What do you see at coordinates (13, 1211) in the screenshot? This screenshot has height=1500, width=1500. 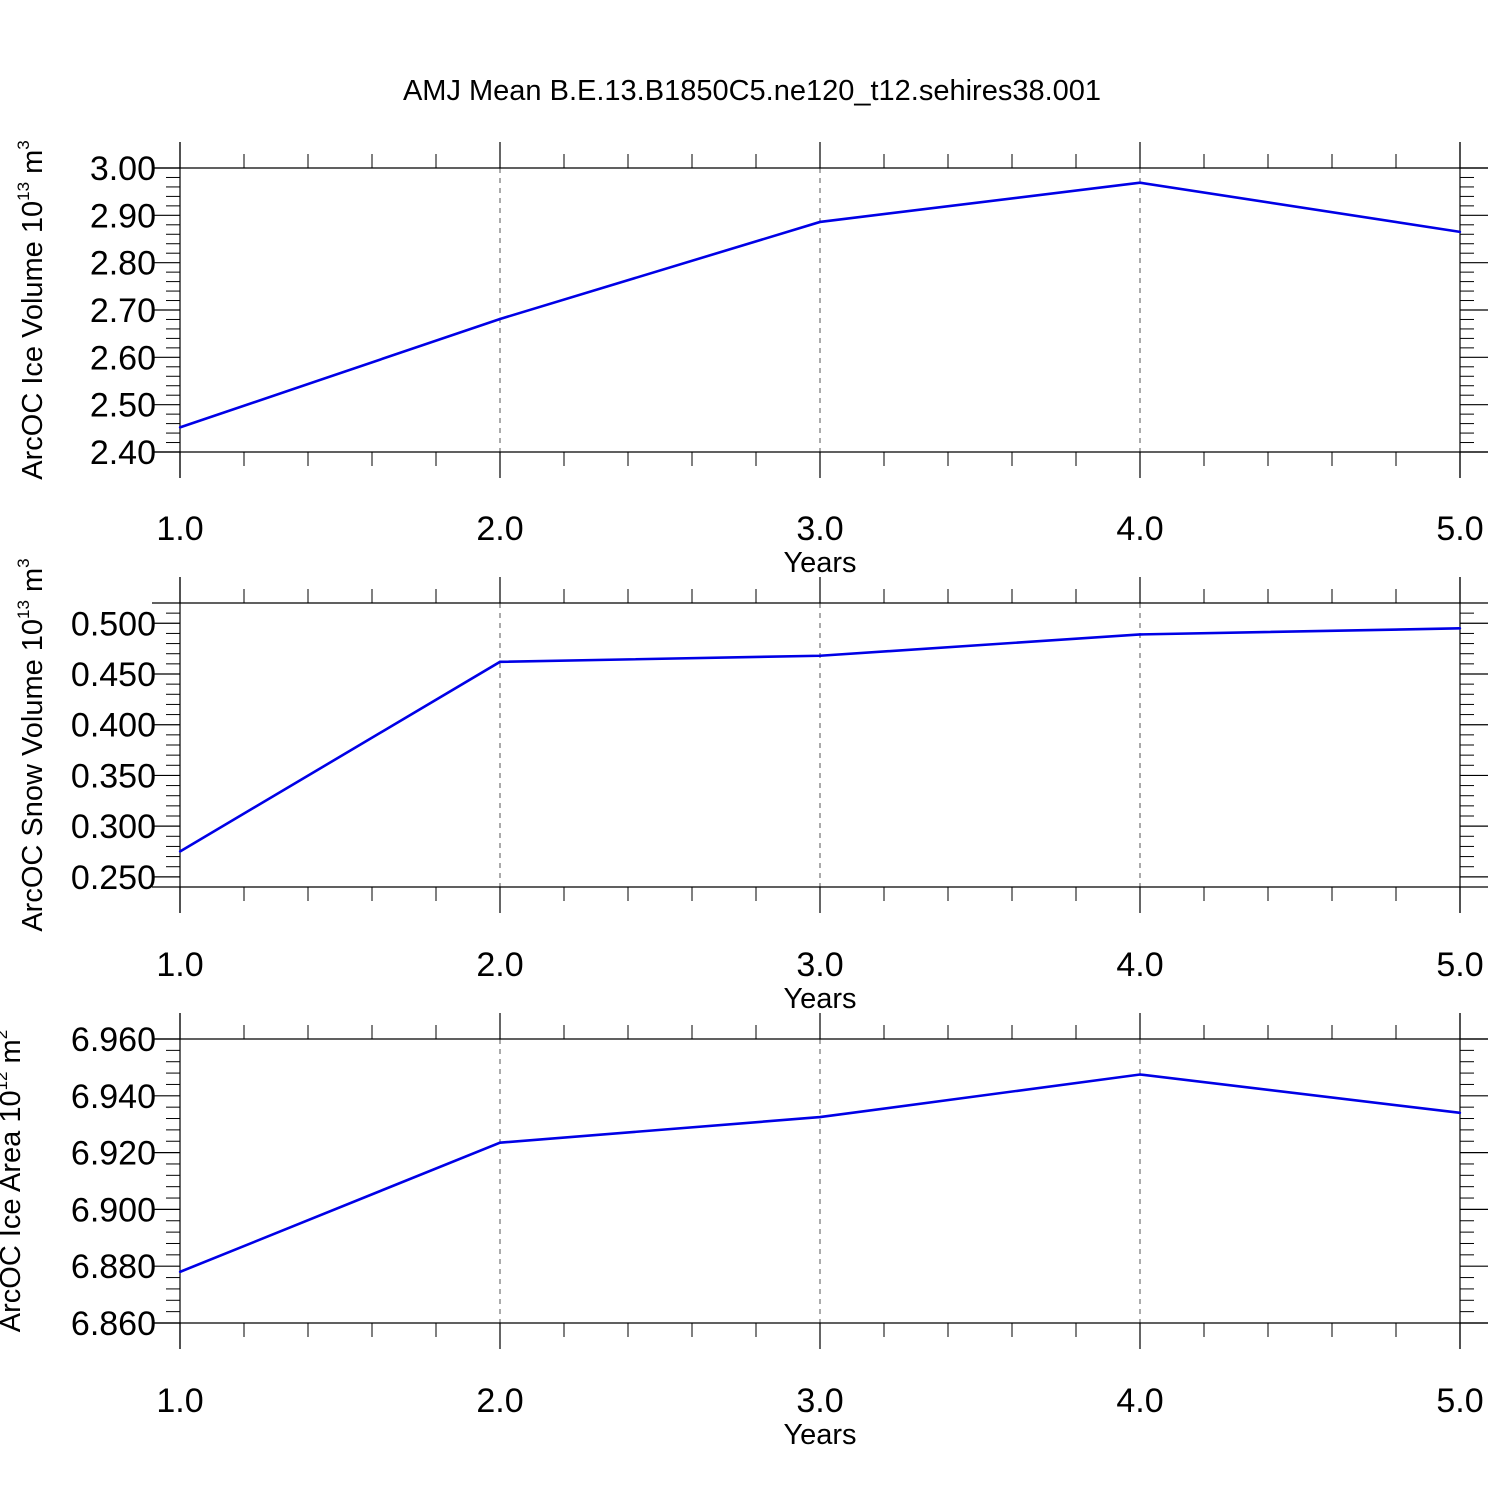 I see `y-axis-title-main: ArcOC Ice Area 10` at bounding box center [13, 1211].